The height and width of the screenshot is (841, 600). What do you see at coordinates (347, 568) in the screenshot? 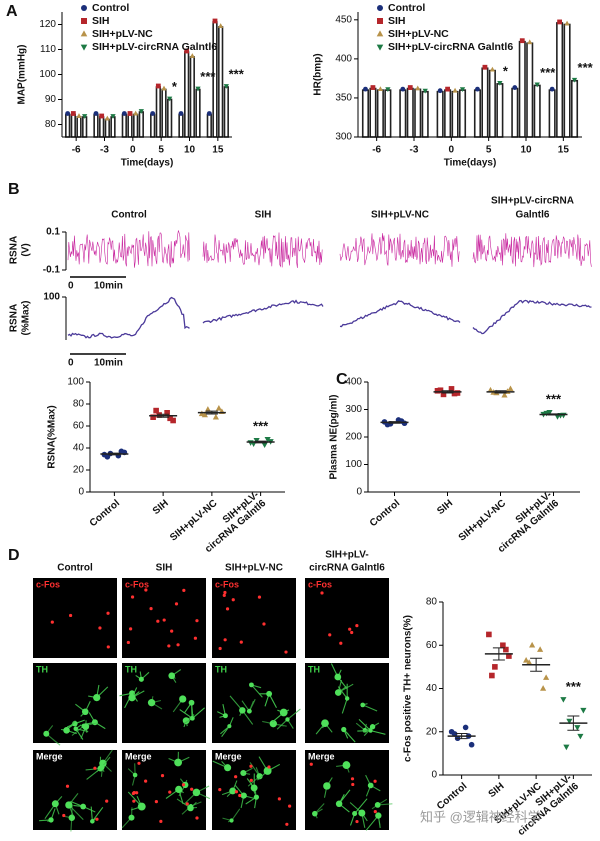
I see `column-title: circRNA Galntl6` at bounding box center [347, 568].